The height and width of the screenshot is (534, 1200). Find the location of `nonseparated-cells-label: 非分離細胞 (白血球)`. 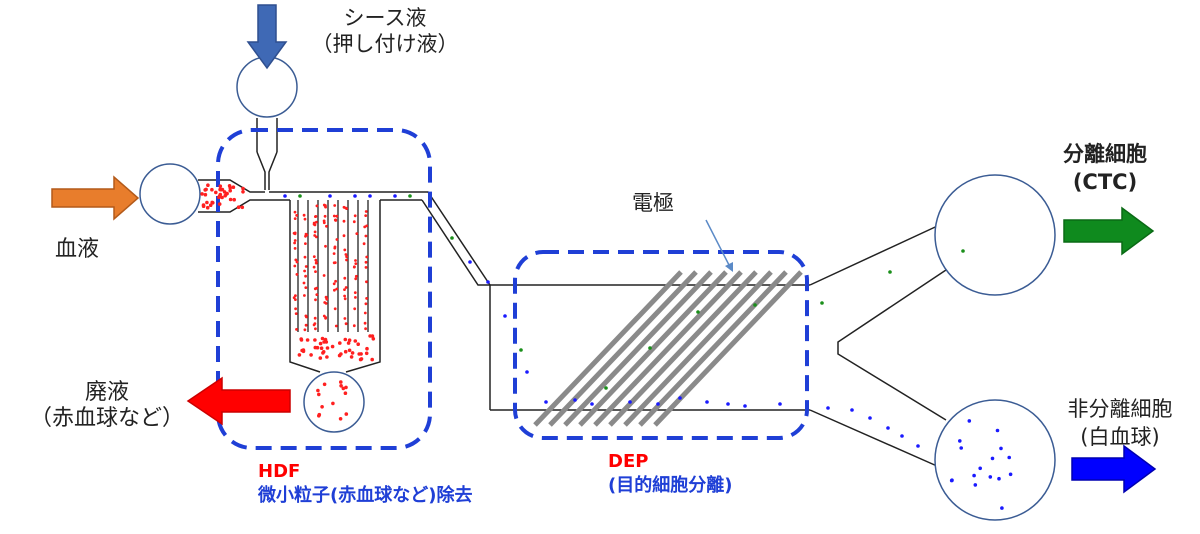

nonseparated-cells-label: 非分離細胞 (白血球) is located at coordinates (1120, 423).